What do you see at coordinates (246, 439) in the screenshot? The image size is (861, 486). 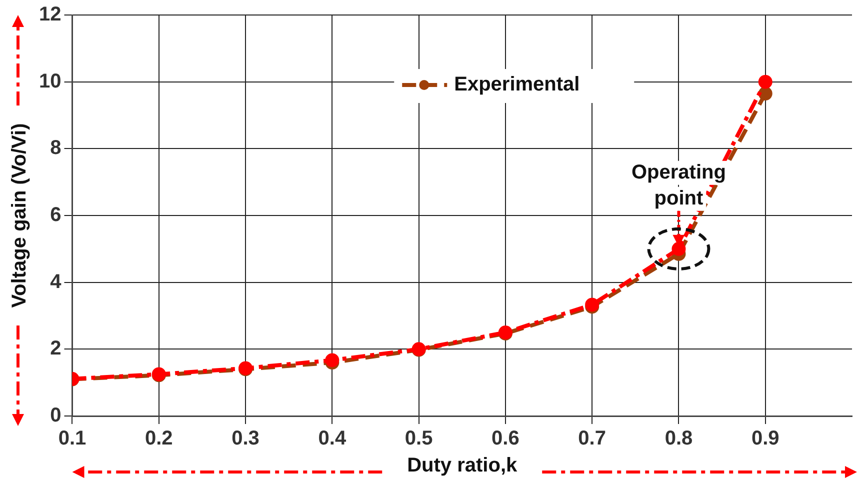 I see `x-tick-label: 0.3` at bounding box center [246, 439].